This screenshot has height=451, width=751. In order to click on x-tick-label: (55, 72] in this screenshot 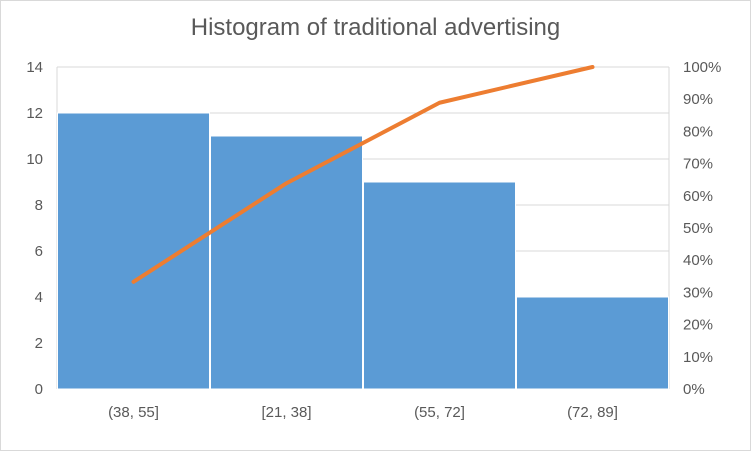, I will do `click(439, 412)`.